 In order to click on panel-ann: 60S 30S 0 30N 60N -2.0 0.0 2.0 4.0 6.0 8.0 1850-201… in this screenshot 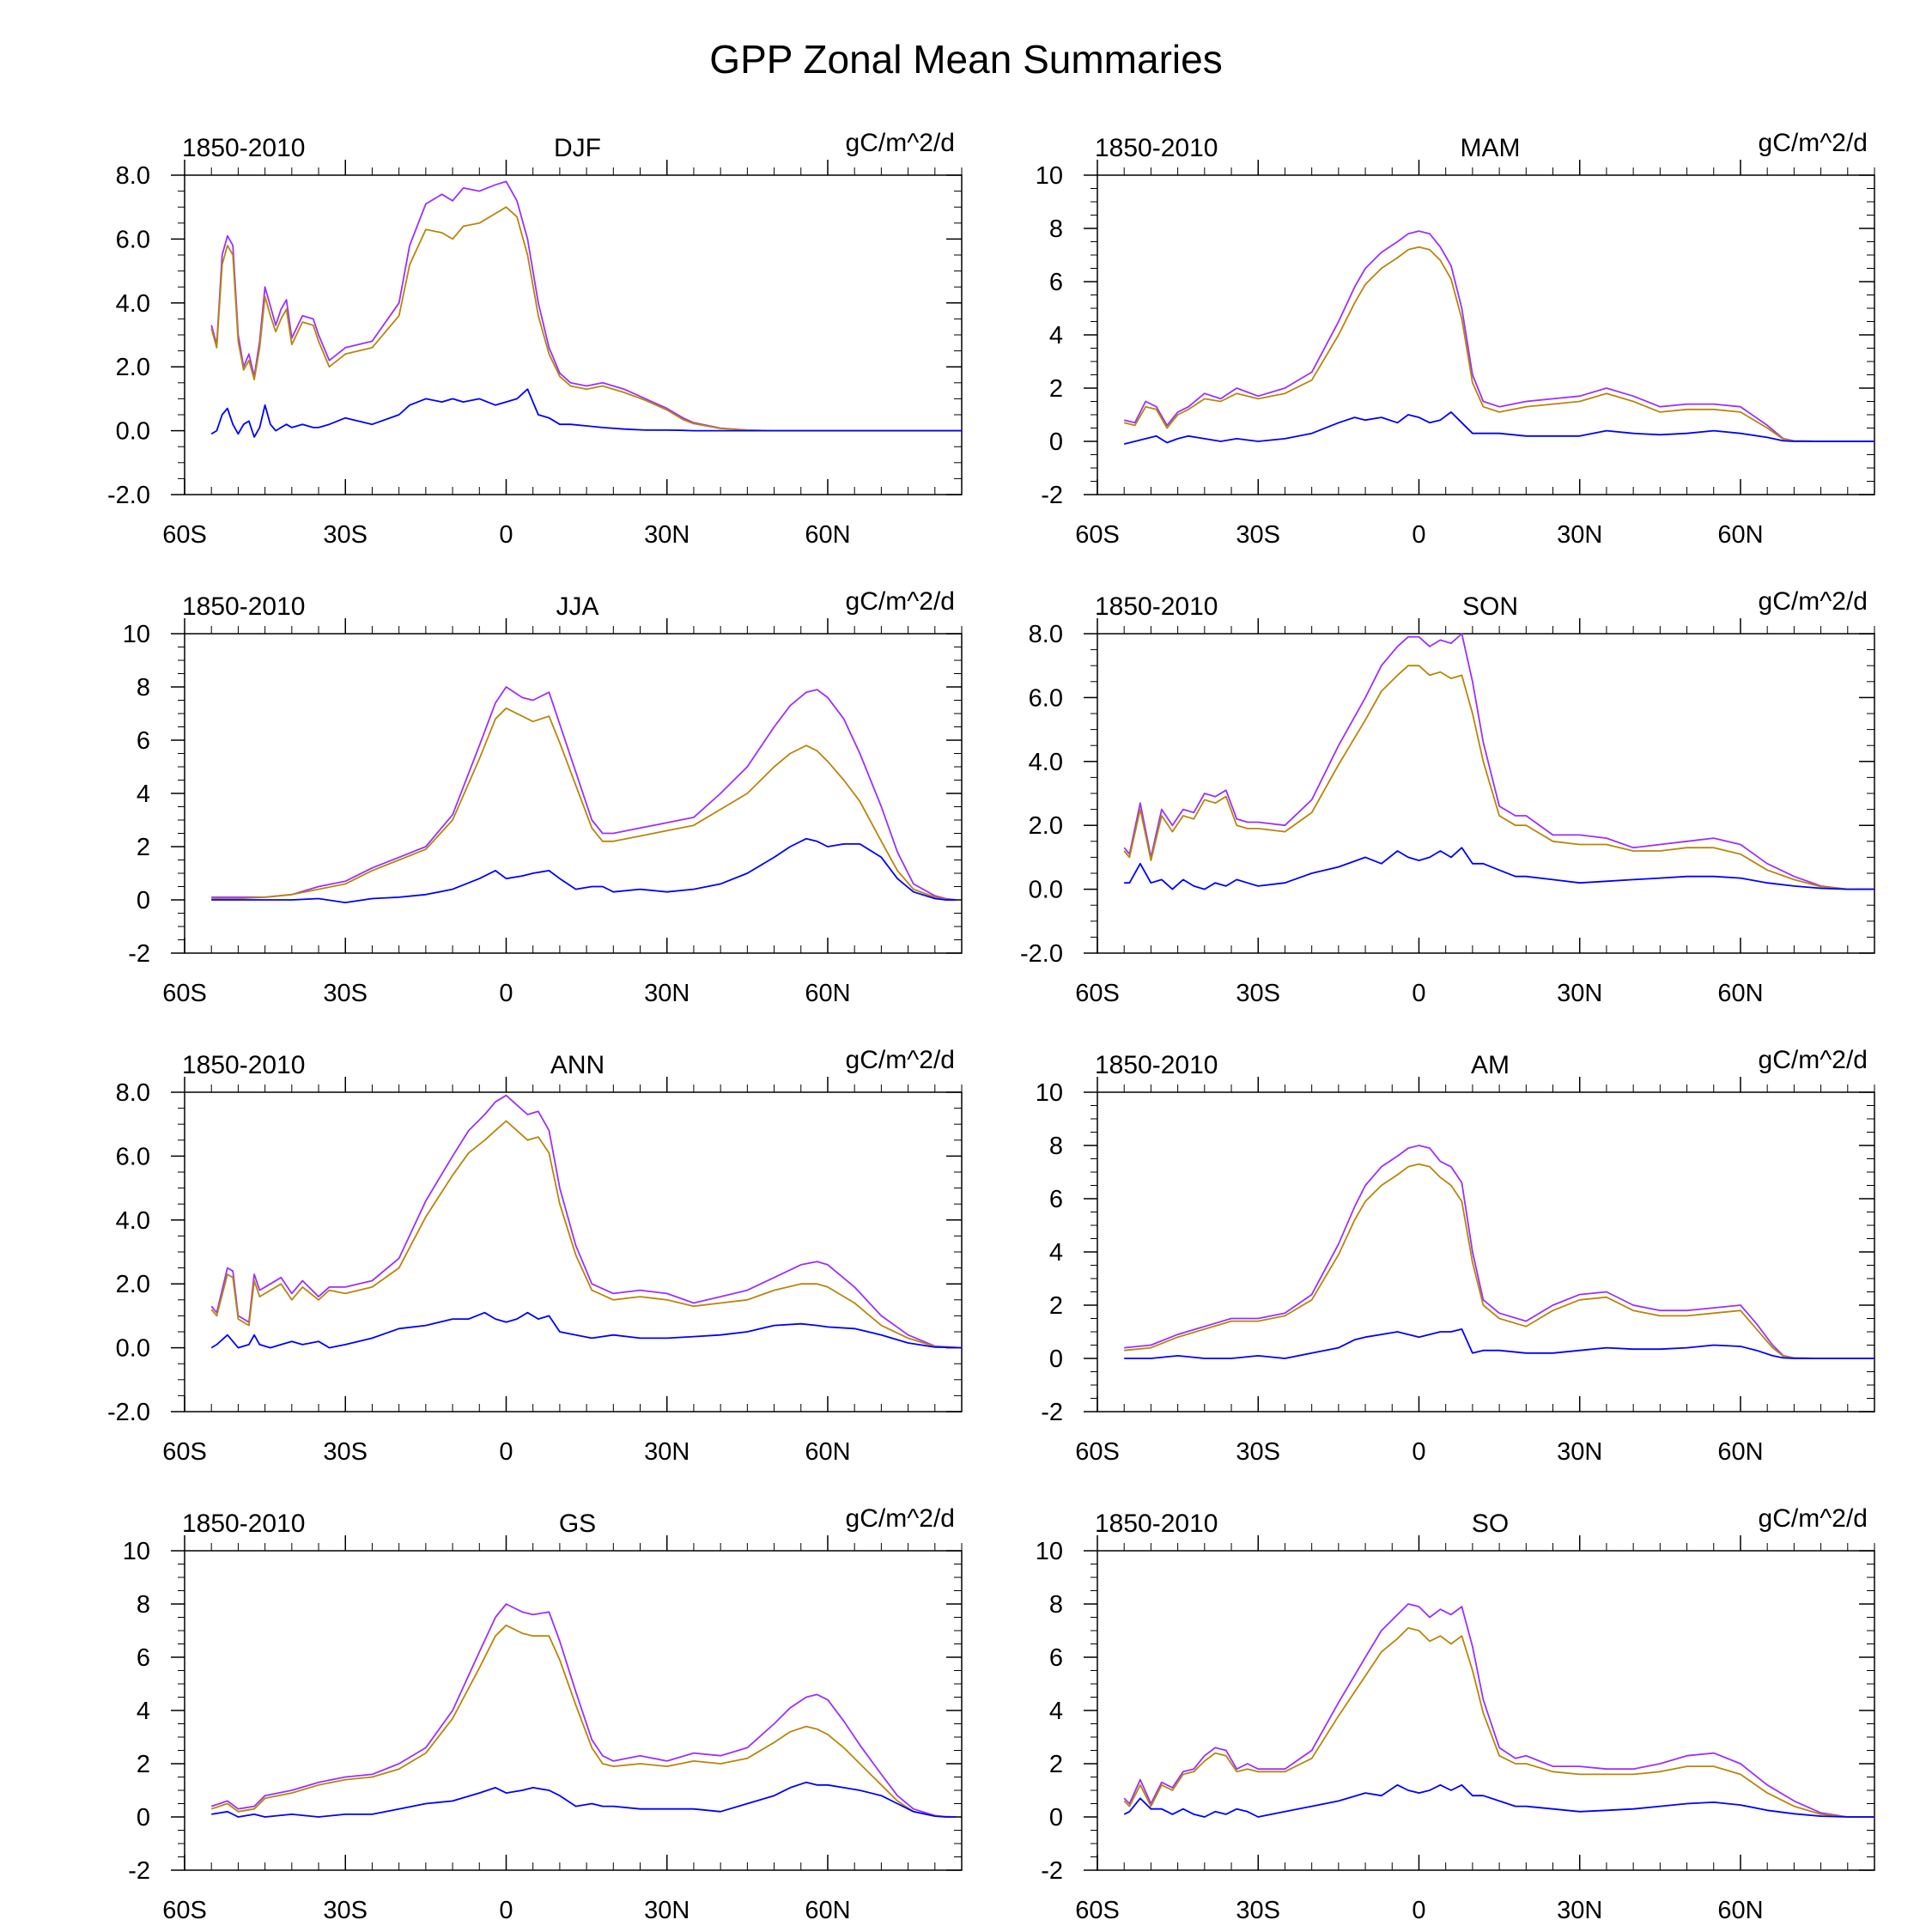, I will do `click(535, 1256)`.